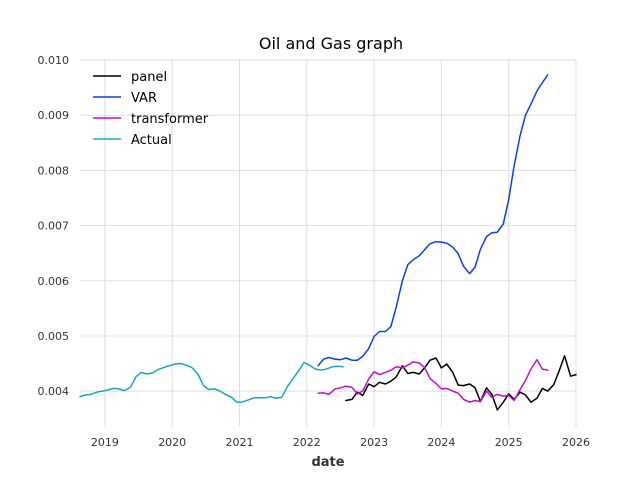 The image size is (640, 480). What do you see at coordinates (331, 43) in the screenshot?
I see `chart-title: Oil and Gas graph` at bounding box center [331, 43].